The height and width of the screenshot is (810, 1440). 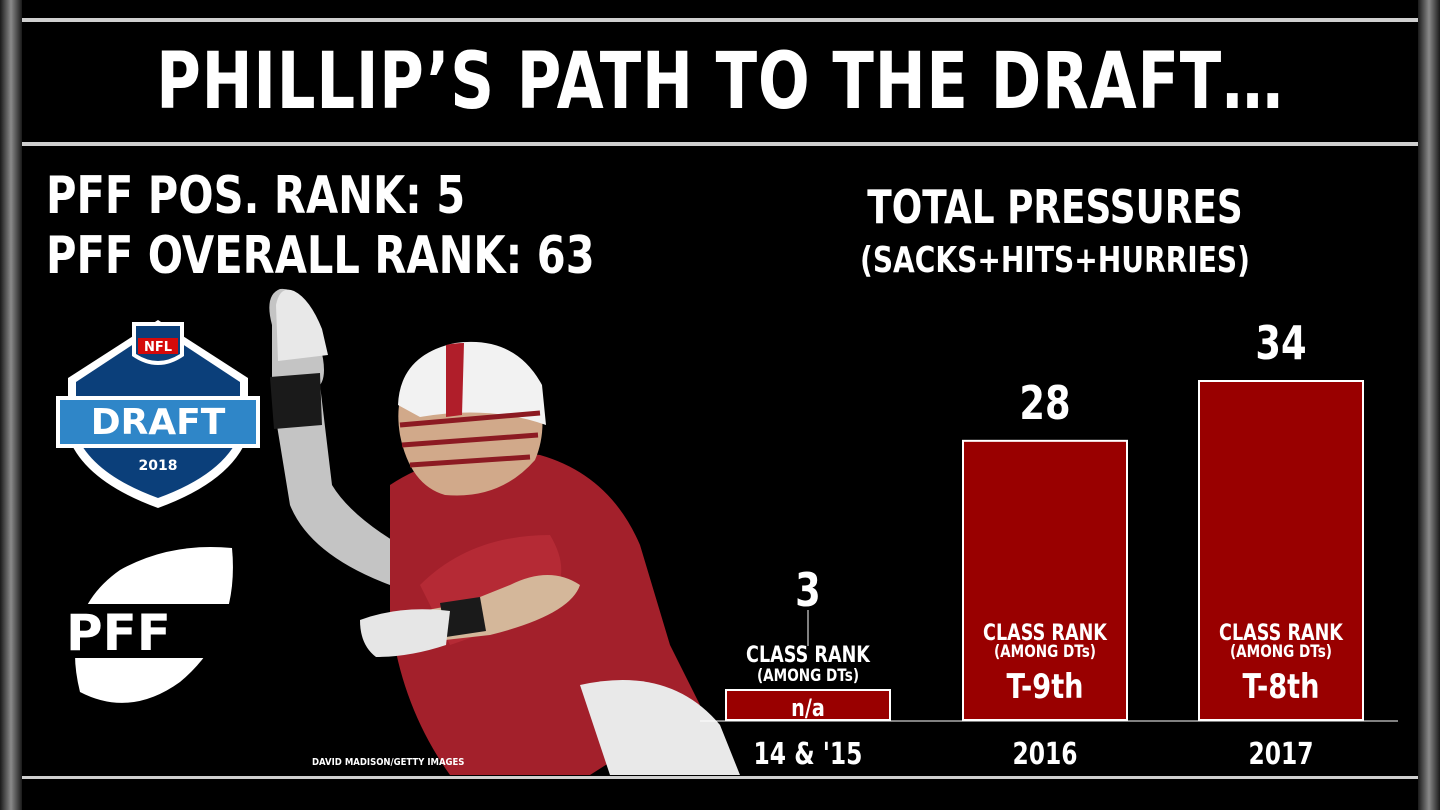 What do you see at coordinates (808, 754) in the screenshot?
I see `category-label-0: 14 & '15` at bounding box center [808, 754].